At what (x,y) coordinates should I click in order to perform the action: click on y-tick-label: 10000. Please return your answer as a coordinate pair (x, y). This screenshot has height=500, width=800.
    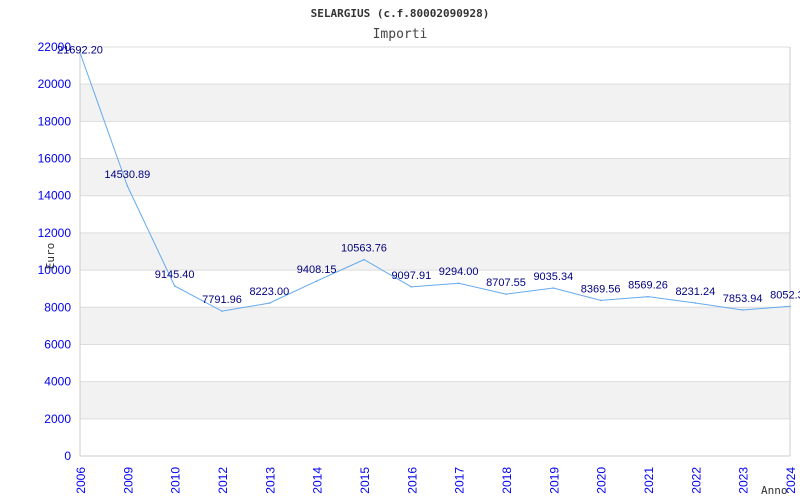
    Looking at the image, I should click on (55, 270).